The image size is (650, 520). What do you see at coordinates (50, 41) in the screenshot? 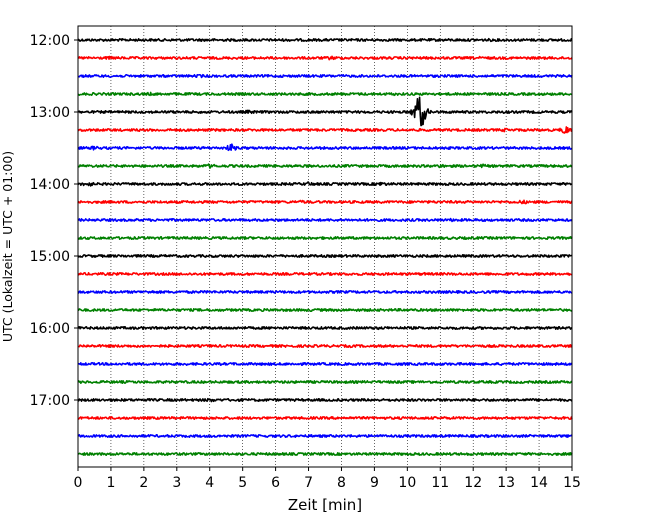
I see `y-tick-label: 12:00` at bounding box center [50, 41].